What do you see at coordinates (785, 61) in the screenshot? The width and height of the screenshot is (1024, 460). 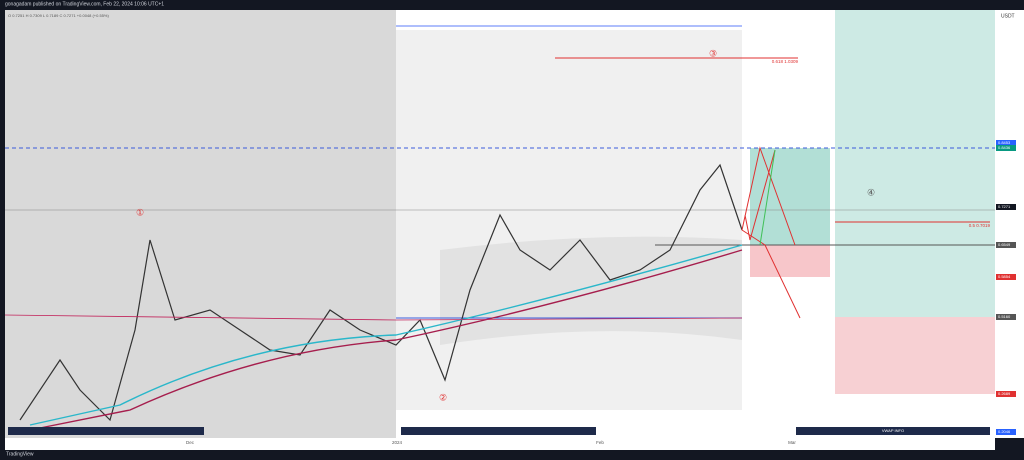 I see `fib-label: 0.618 1.0309` at bounding box center [785, 61].